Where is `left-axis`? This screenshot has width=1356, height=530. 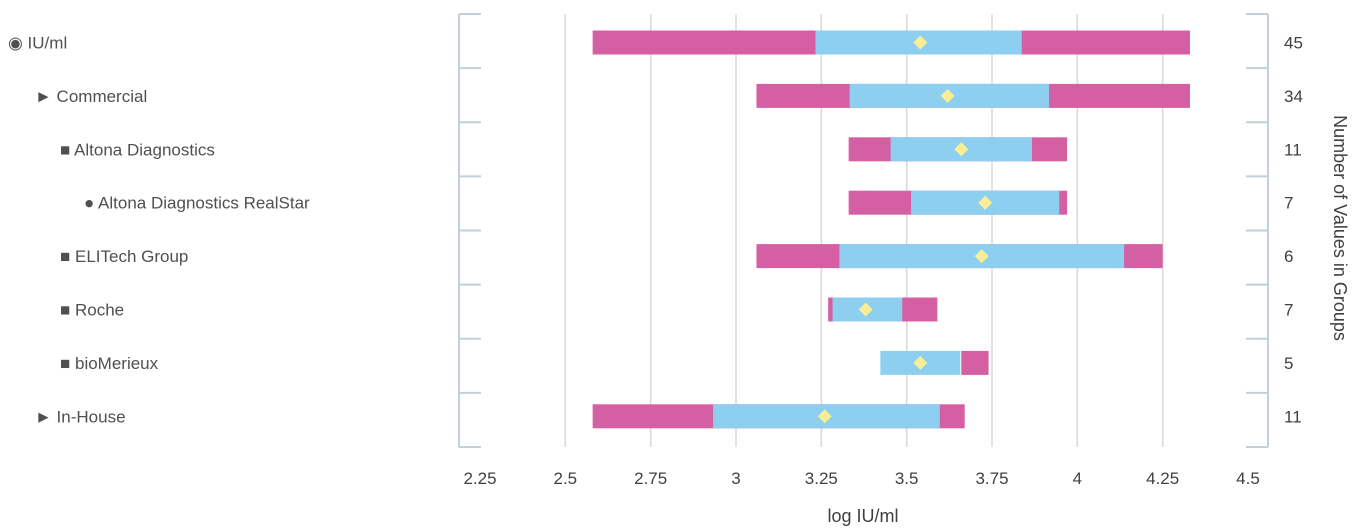
left-axis is located at coordinates (469, 230).